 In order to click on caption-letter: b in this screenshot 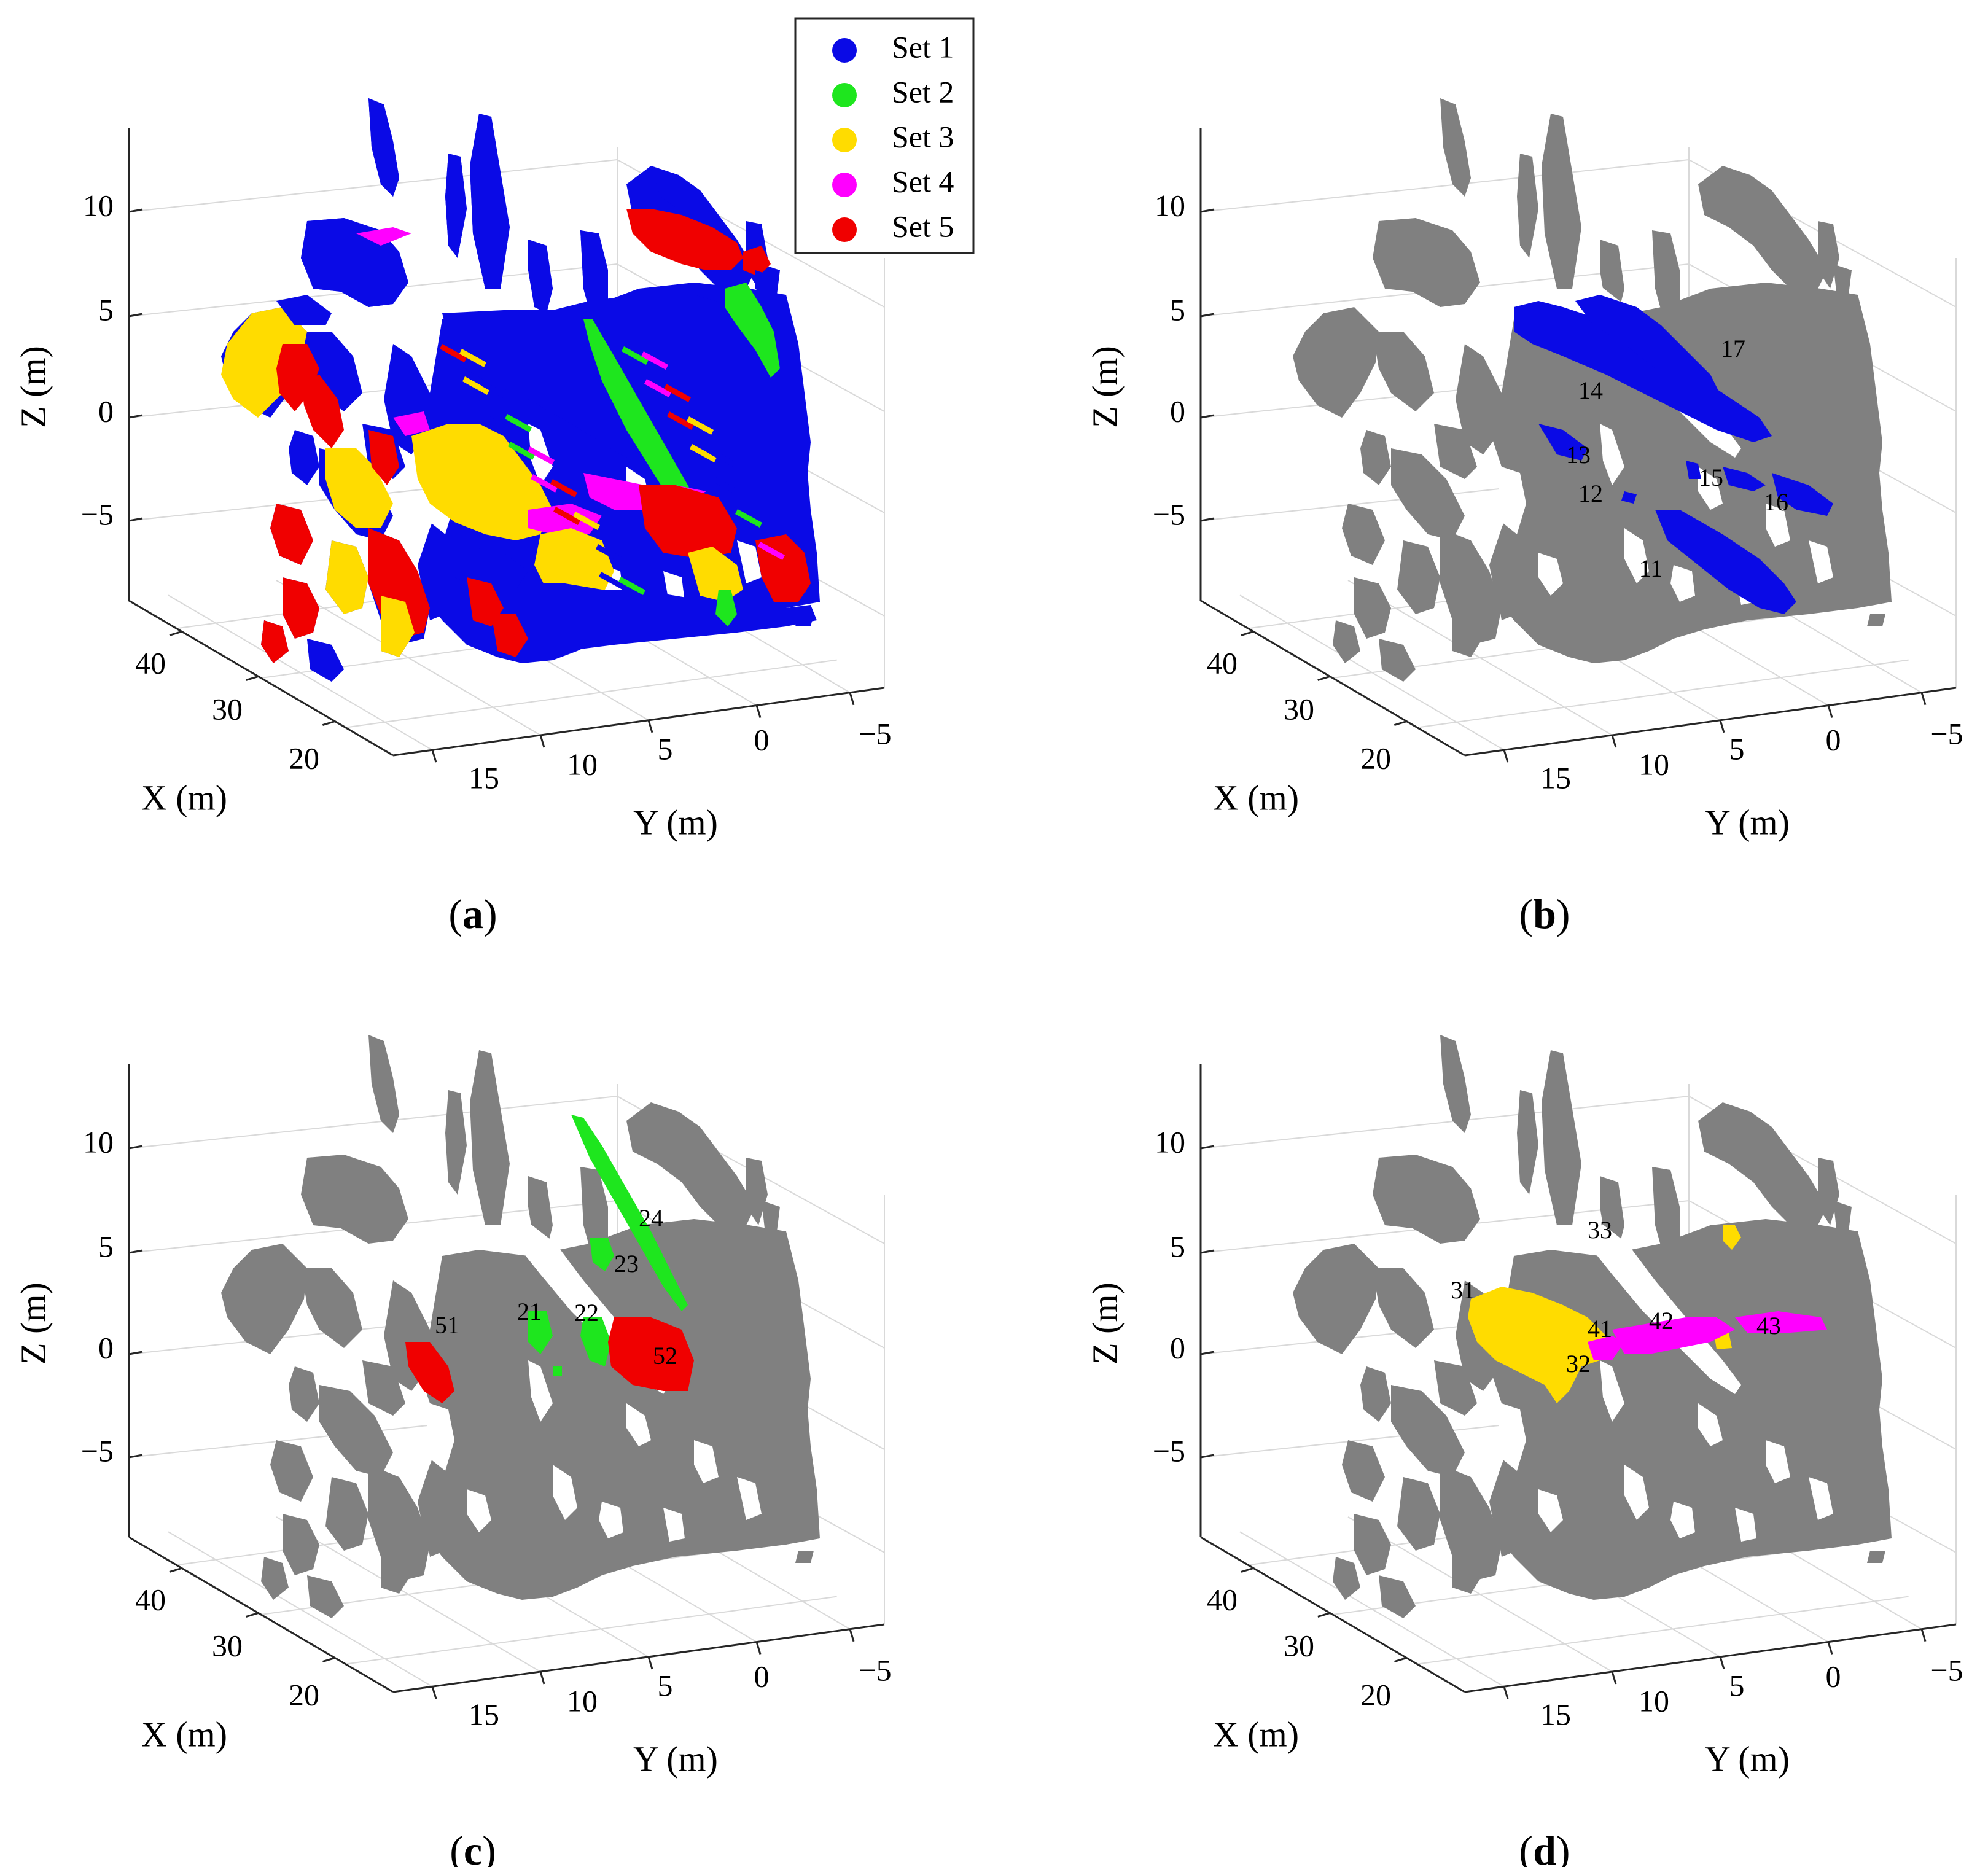, I will do `click(1545, 914)`.